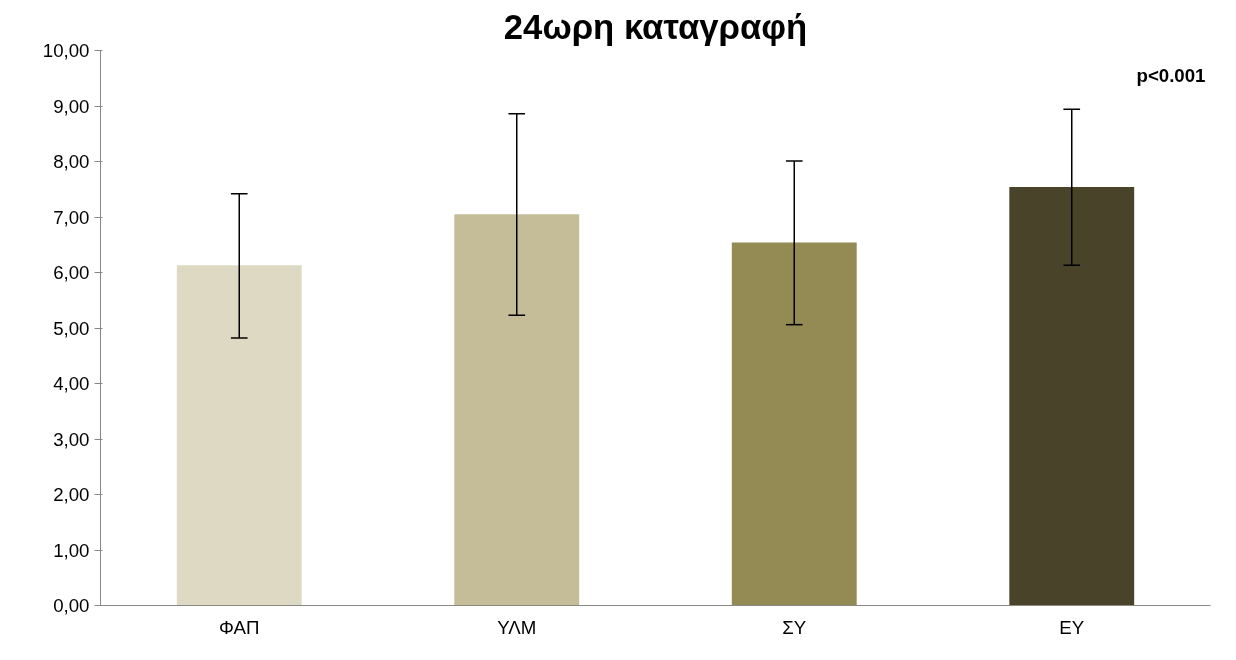  What do you see at coordinates (655, 26) in the screenshot?
I see `chart-title: 24ωρη καταγραφή` at bounding box center [655, 26].